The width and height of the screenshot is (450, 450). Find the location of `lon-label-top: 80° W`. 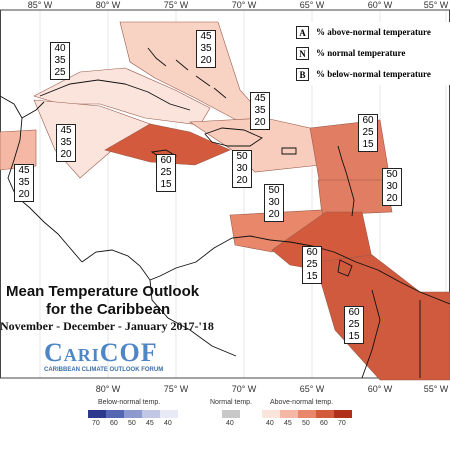

lon-label-top: 80° W is located at coordinates (108, 5).